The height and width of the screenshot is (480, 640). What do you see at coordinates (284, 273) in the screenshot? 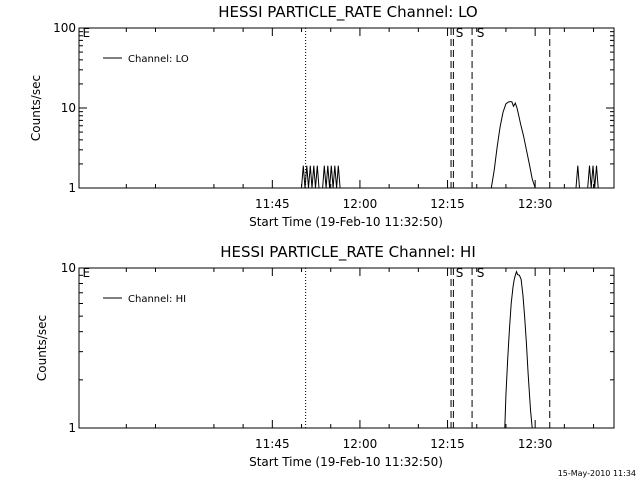
I see `flag-labels-hi: ESSE` at bounding box center [284, 273].